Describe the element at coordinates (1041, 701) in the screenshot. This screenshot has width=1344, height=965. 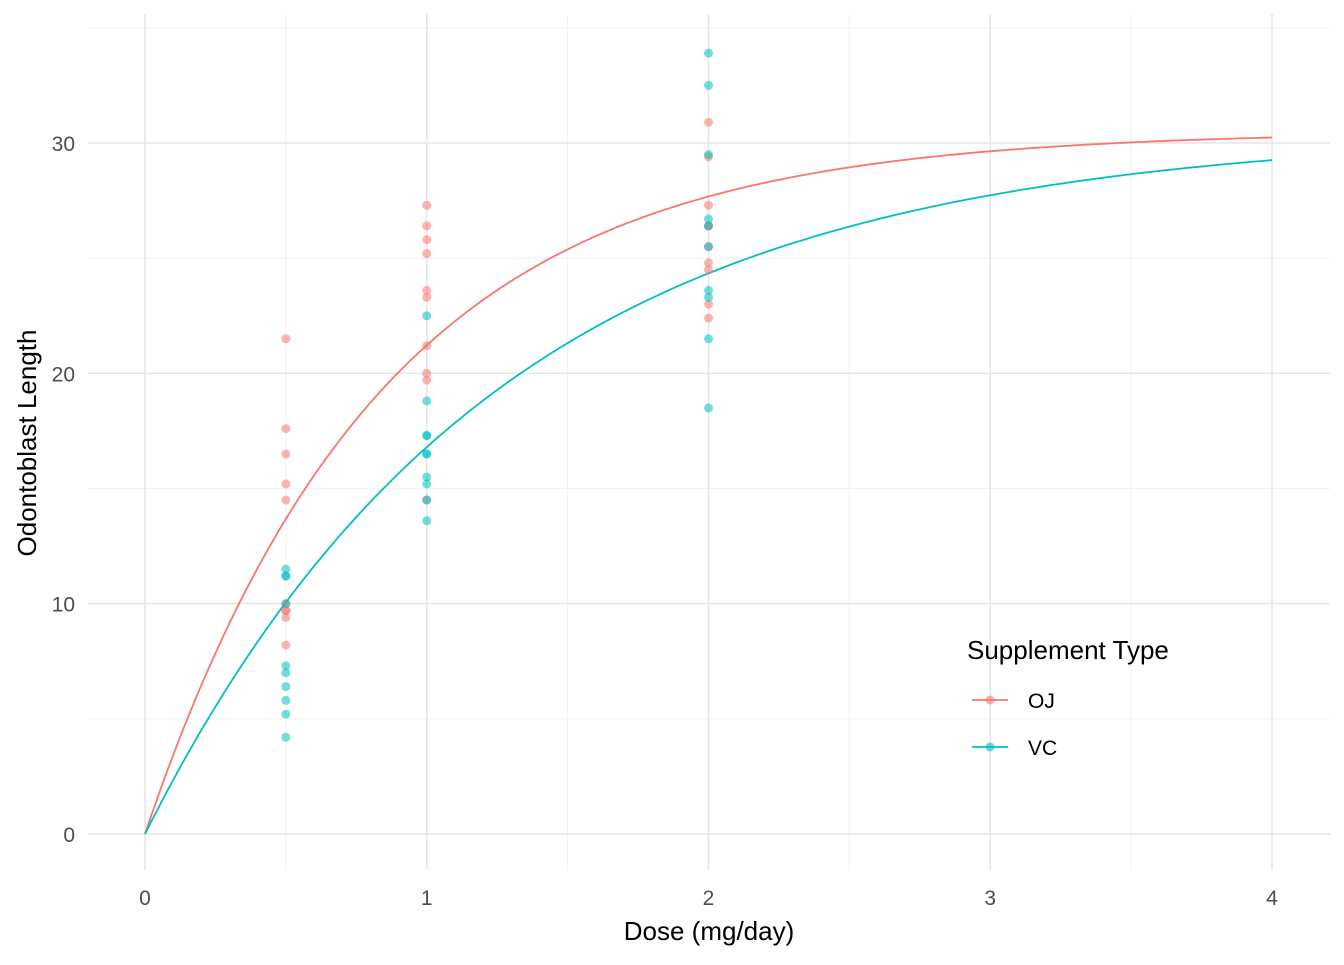
I see `legend-label: OJ` at that location.